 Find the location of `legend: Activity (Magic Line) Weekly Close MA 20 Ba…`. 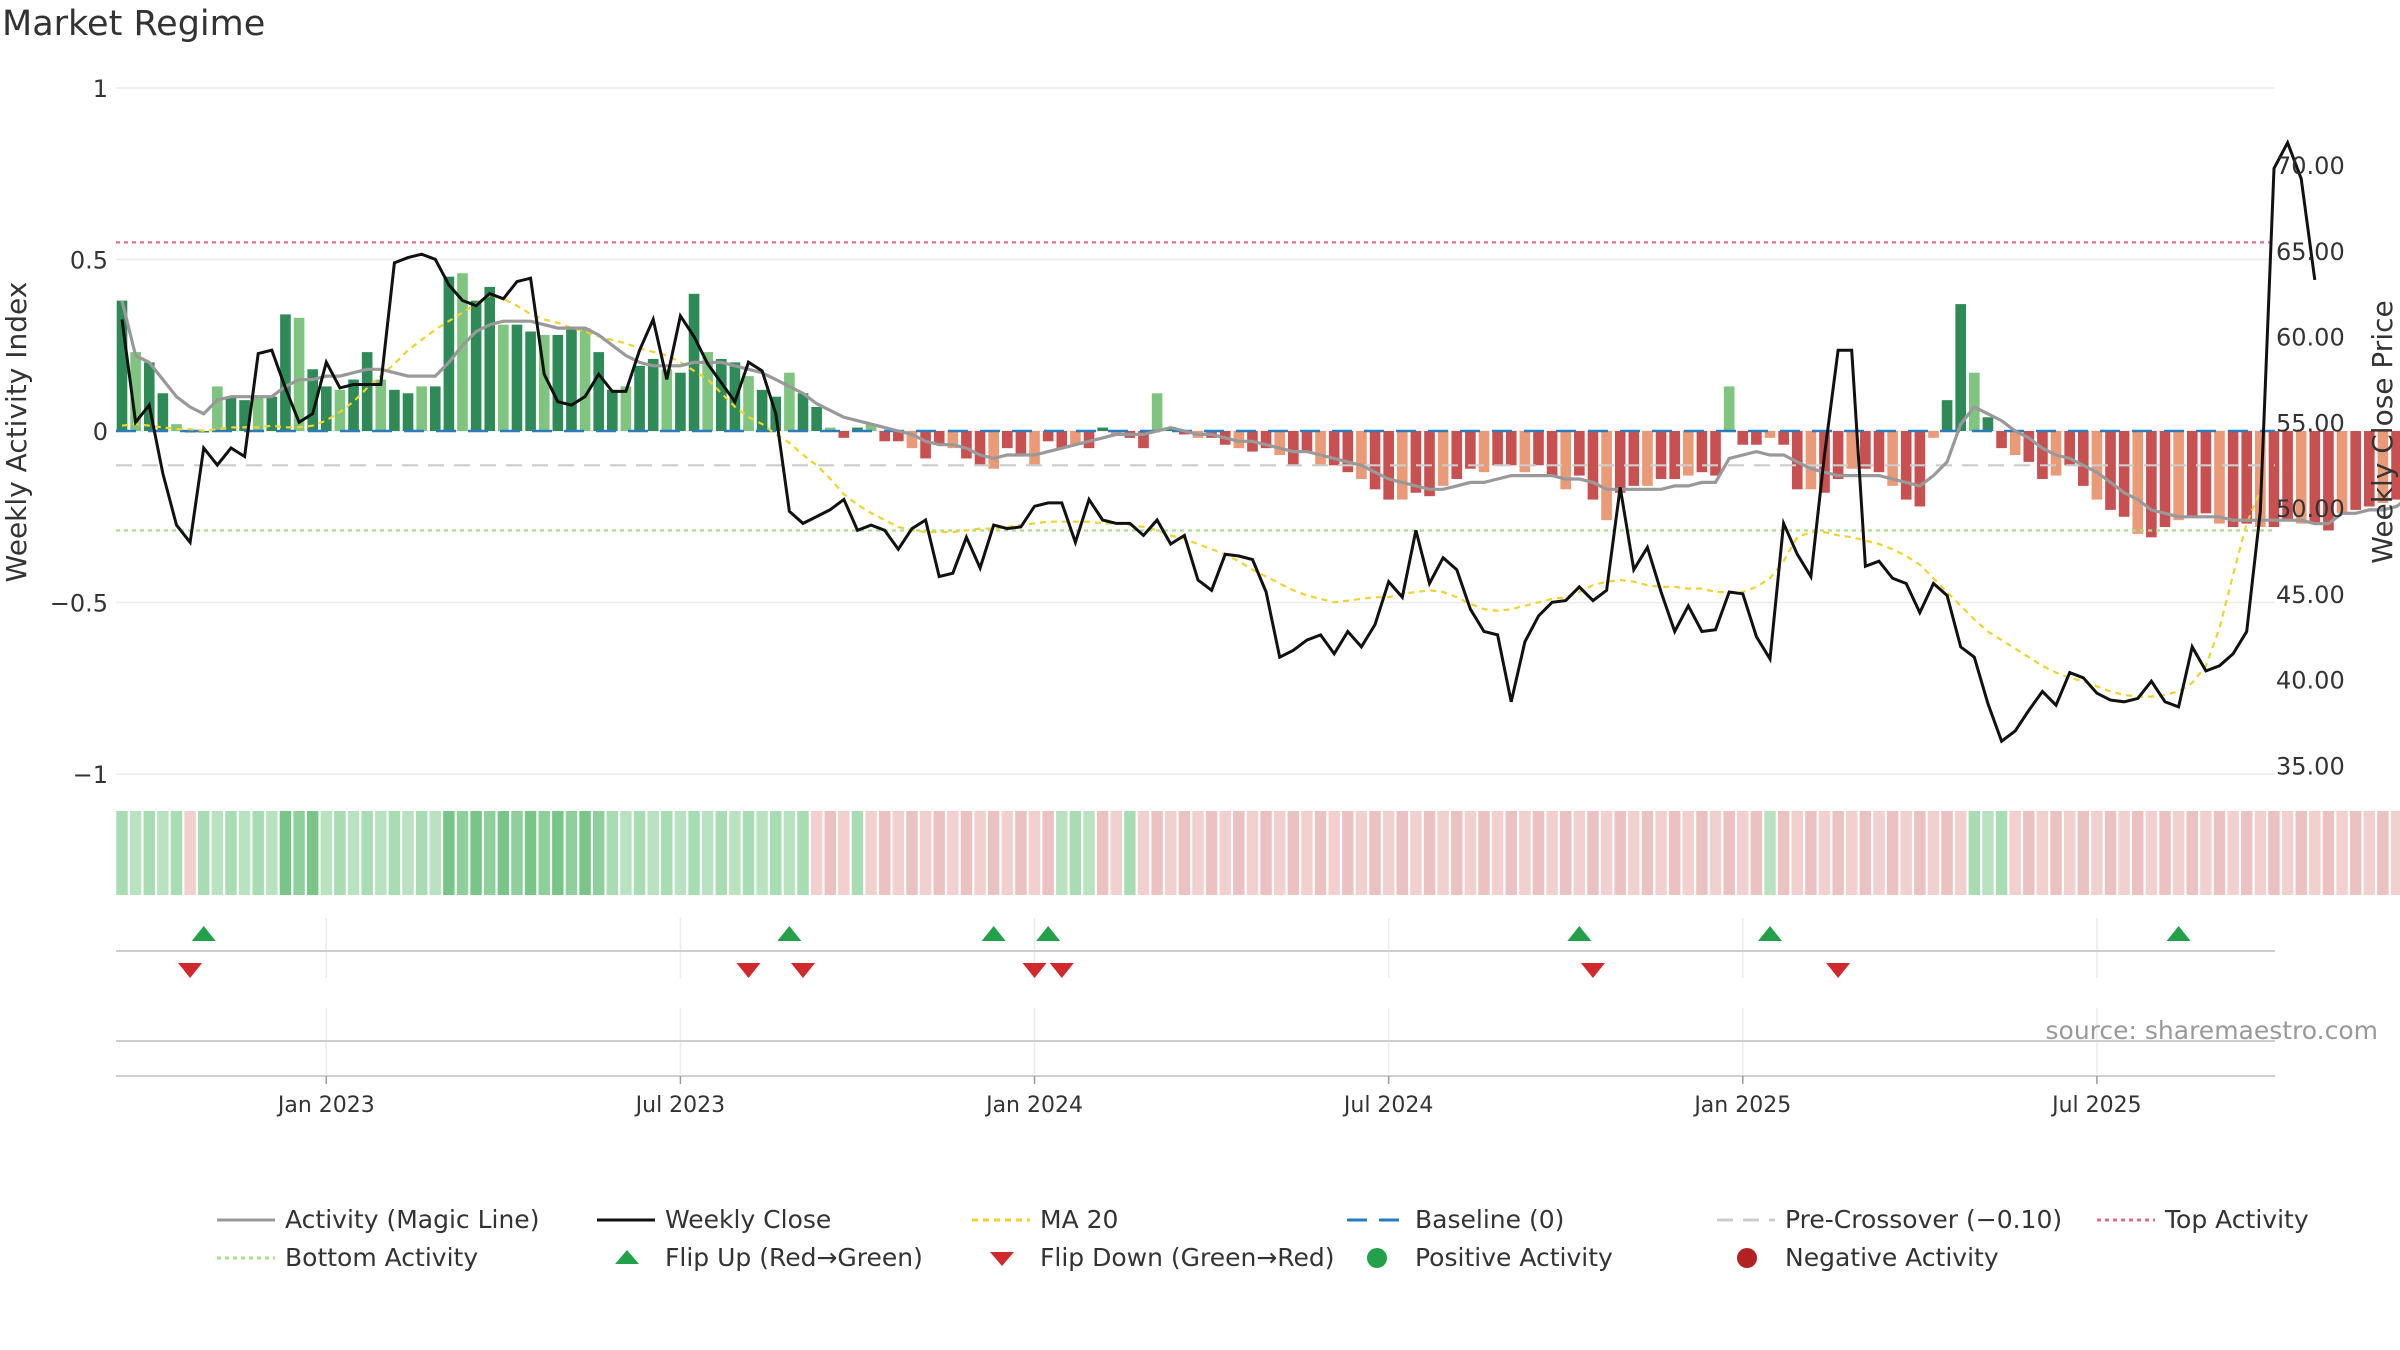

legend: Activity (Magic Line) Weekly Close MA 20 Ba… is located at coordinates (1285, 1245).